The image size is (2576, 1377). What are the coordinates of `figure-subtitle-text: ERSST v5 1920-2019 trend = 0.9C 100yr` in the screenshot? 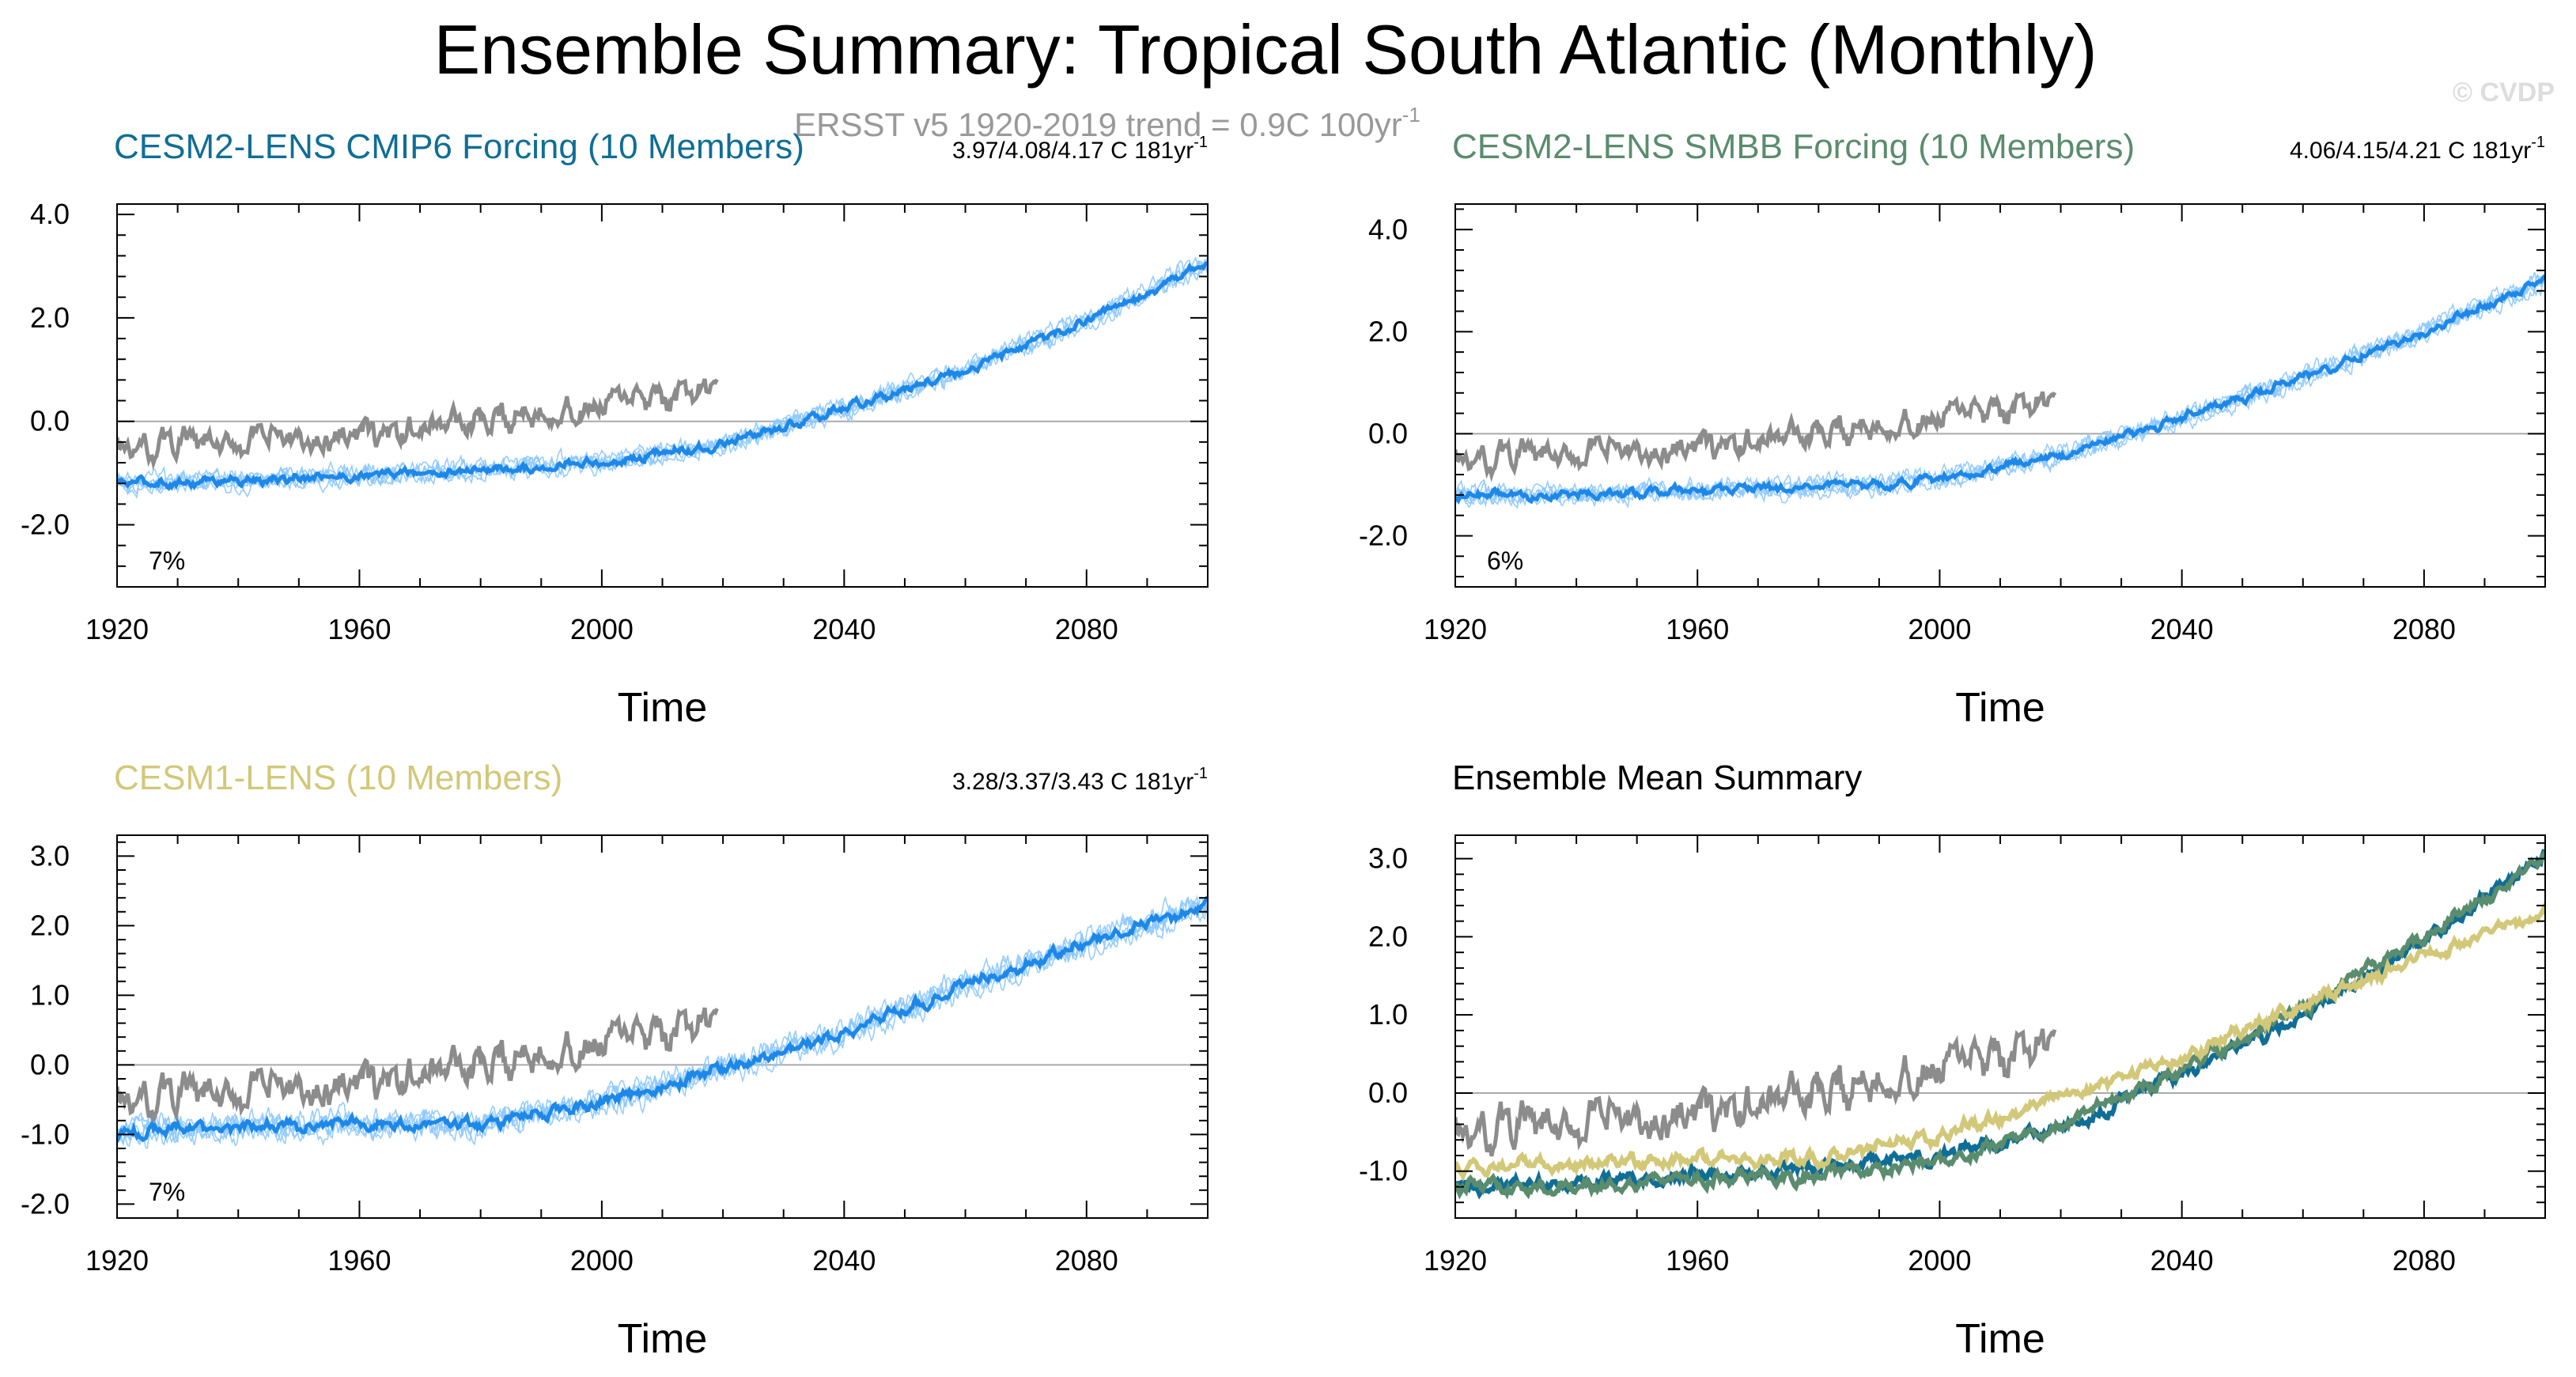 It's located at (1098, 124).